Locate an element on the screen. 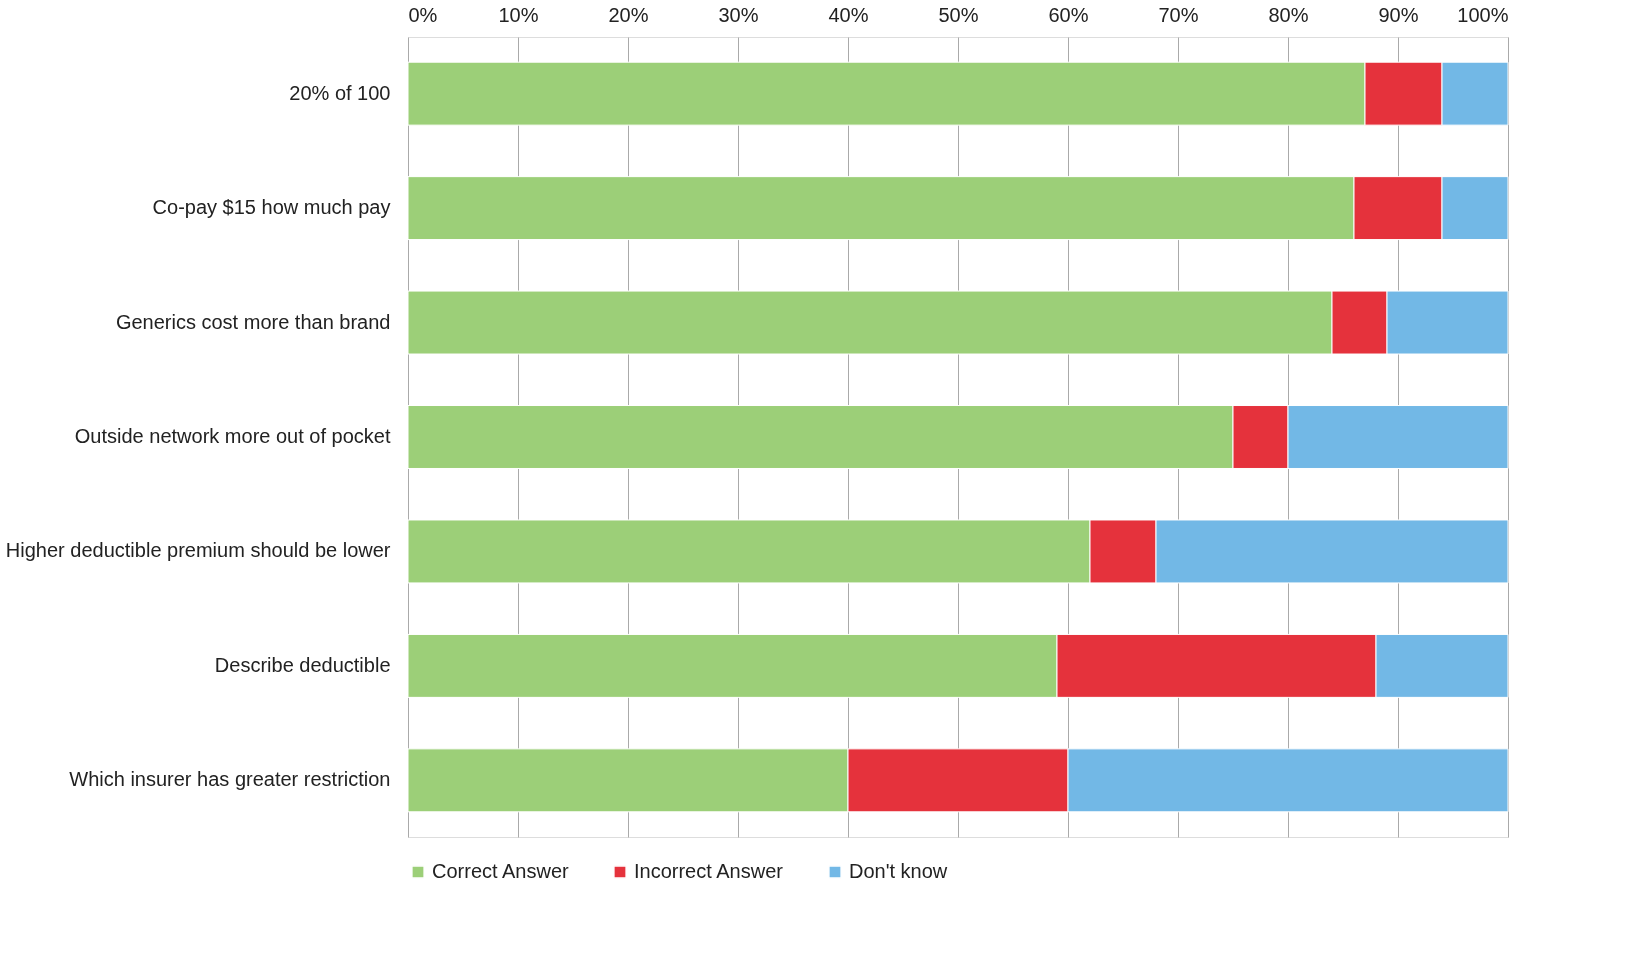 Image resolution: width=1626 pixels, height=958 pixels. y-tick-label: Higher deductible premium should be lower is located at coordinates (198, 550).